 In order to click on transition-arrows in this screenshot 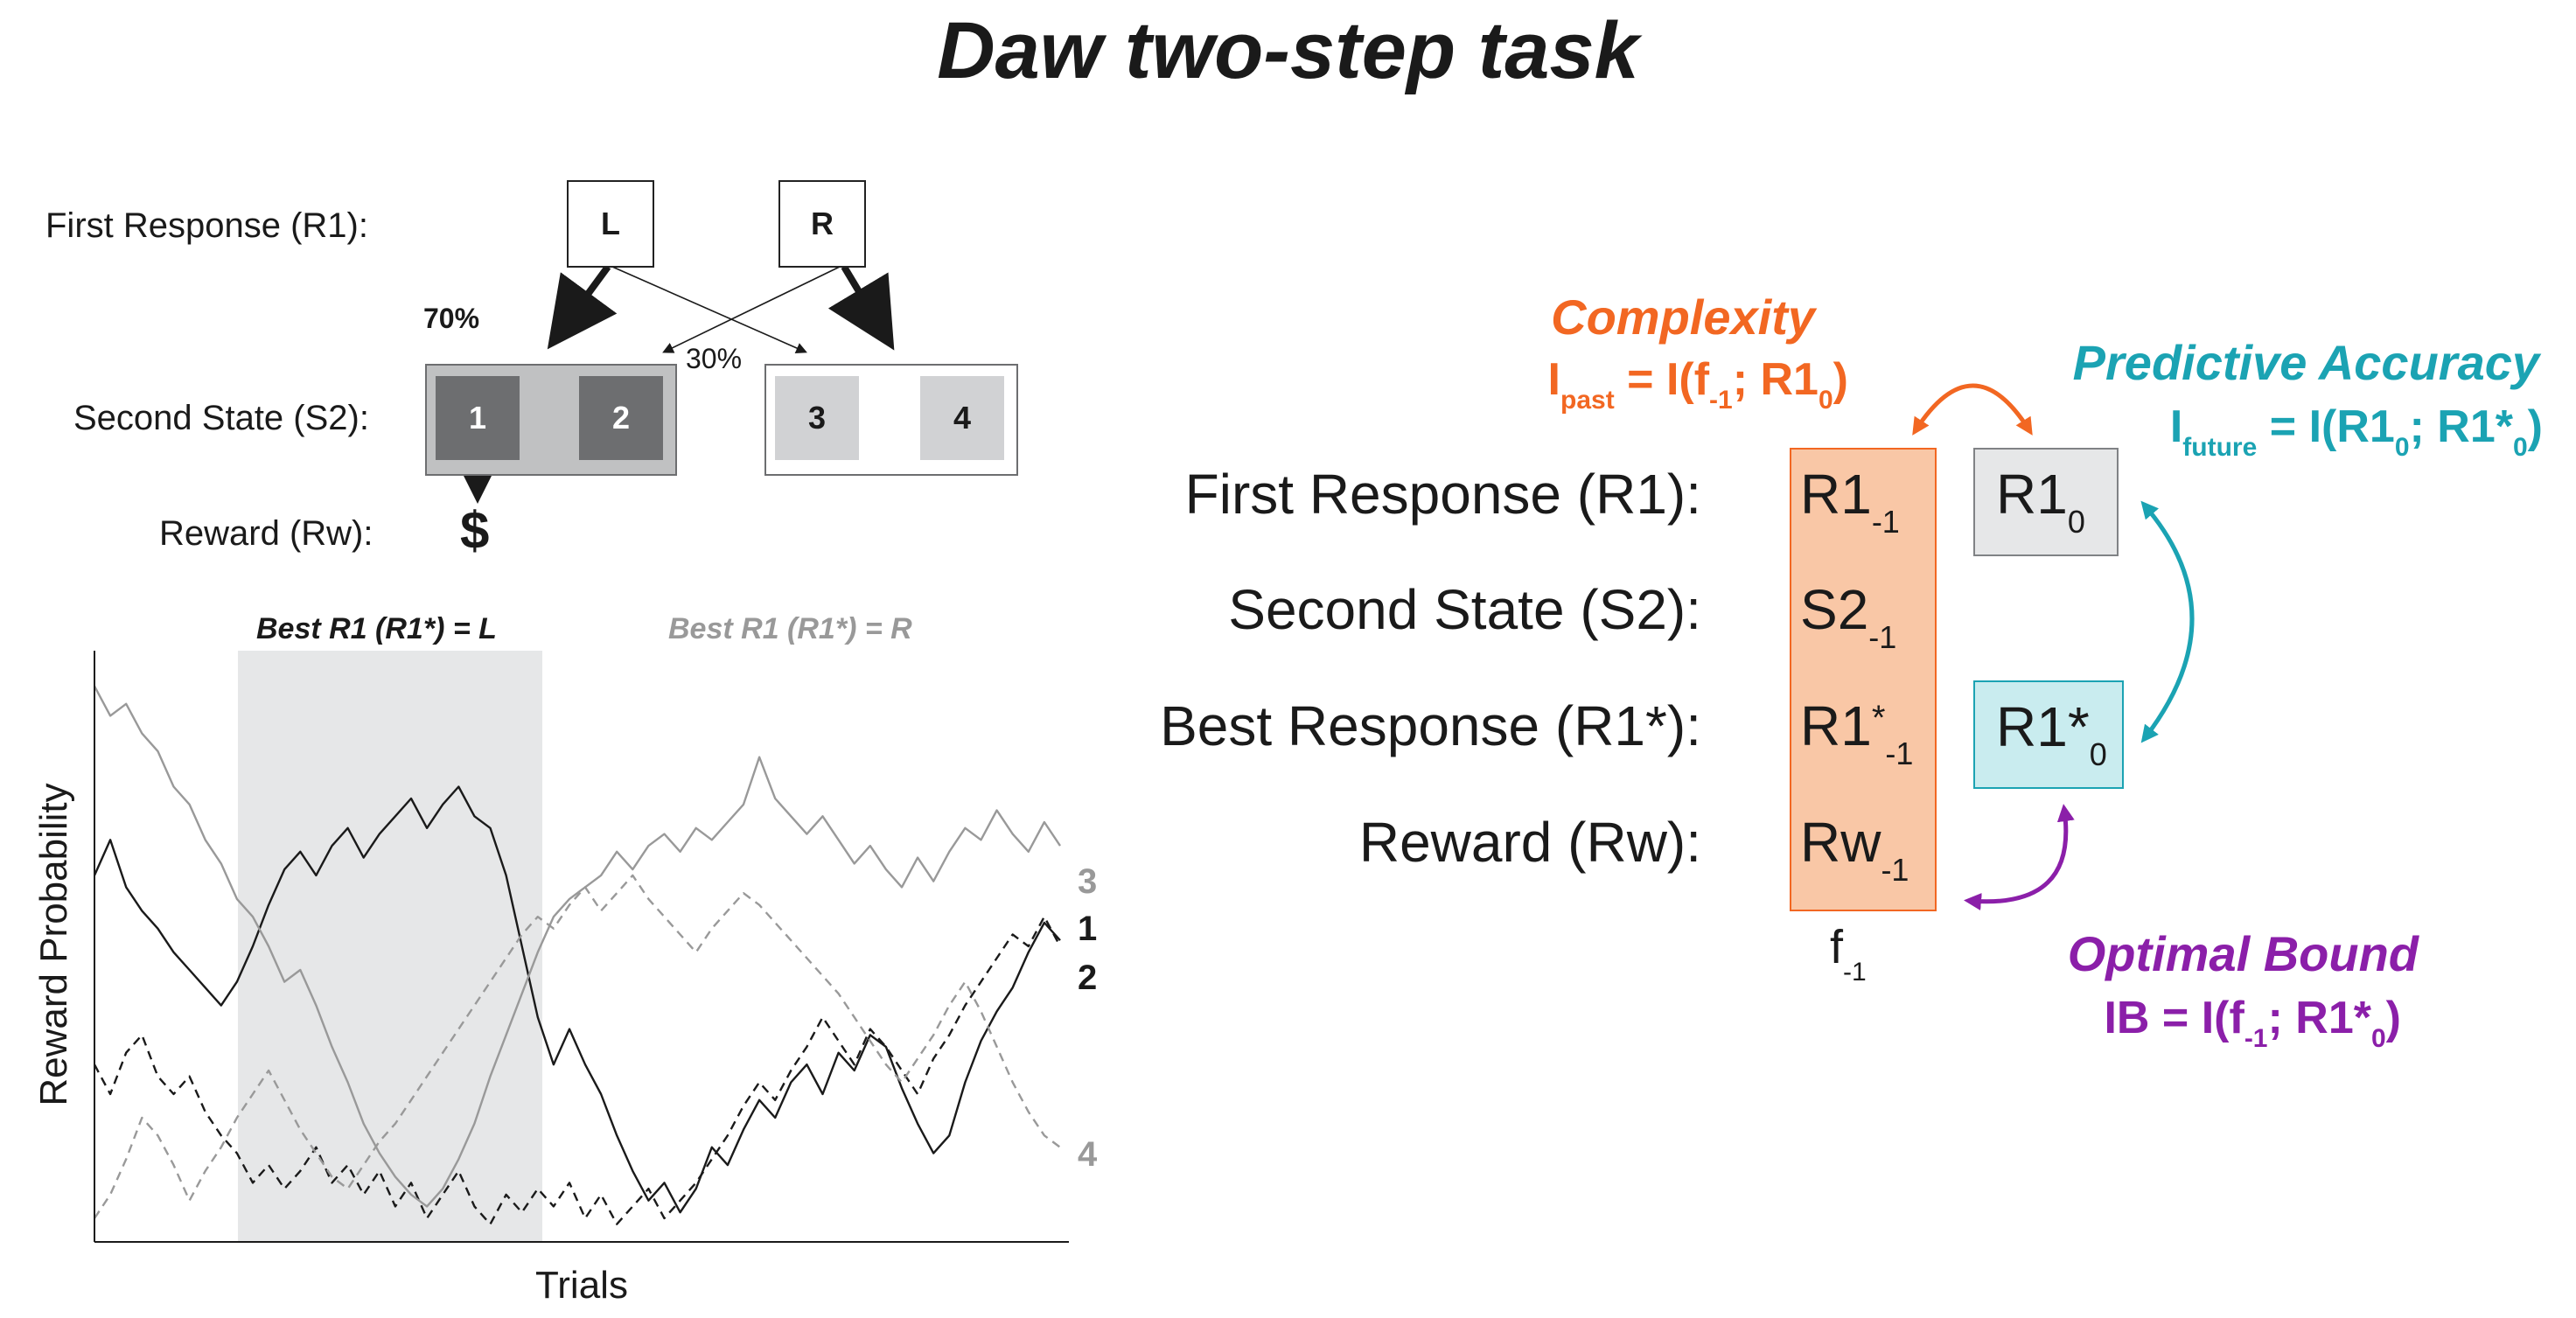, I will do `click(679, 384)`.